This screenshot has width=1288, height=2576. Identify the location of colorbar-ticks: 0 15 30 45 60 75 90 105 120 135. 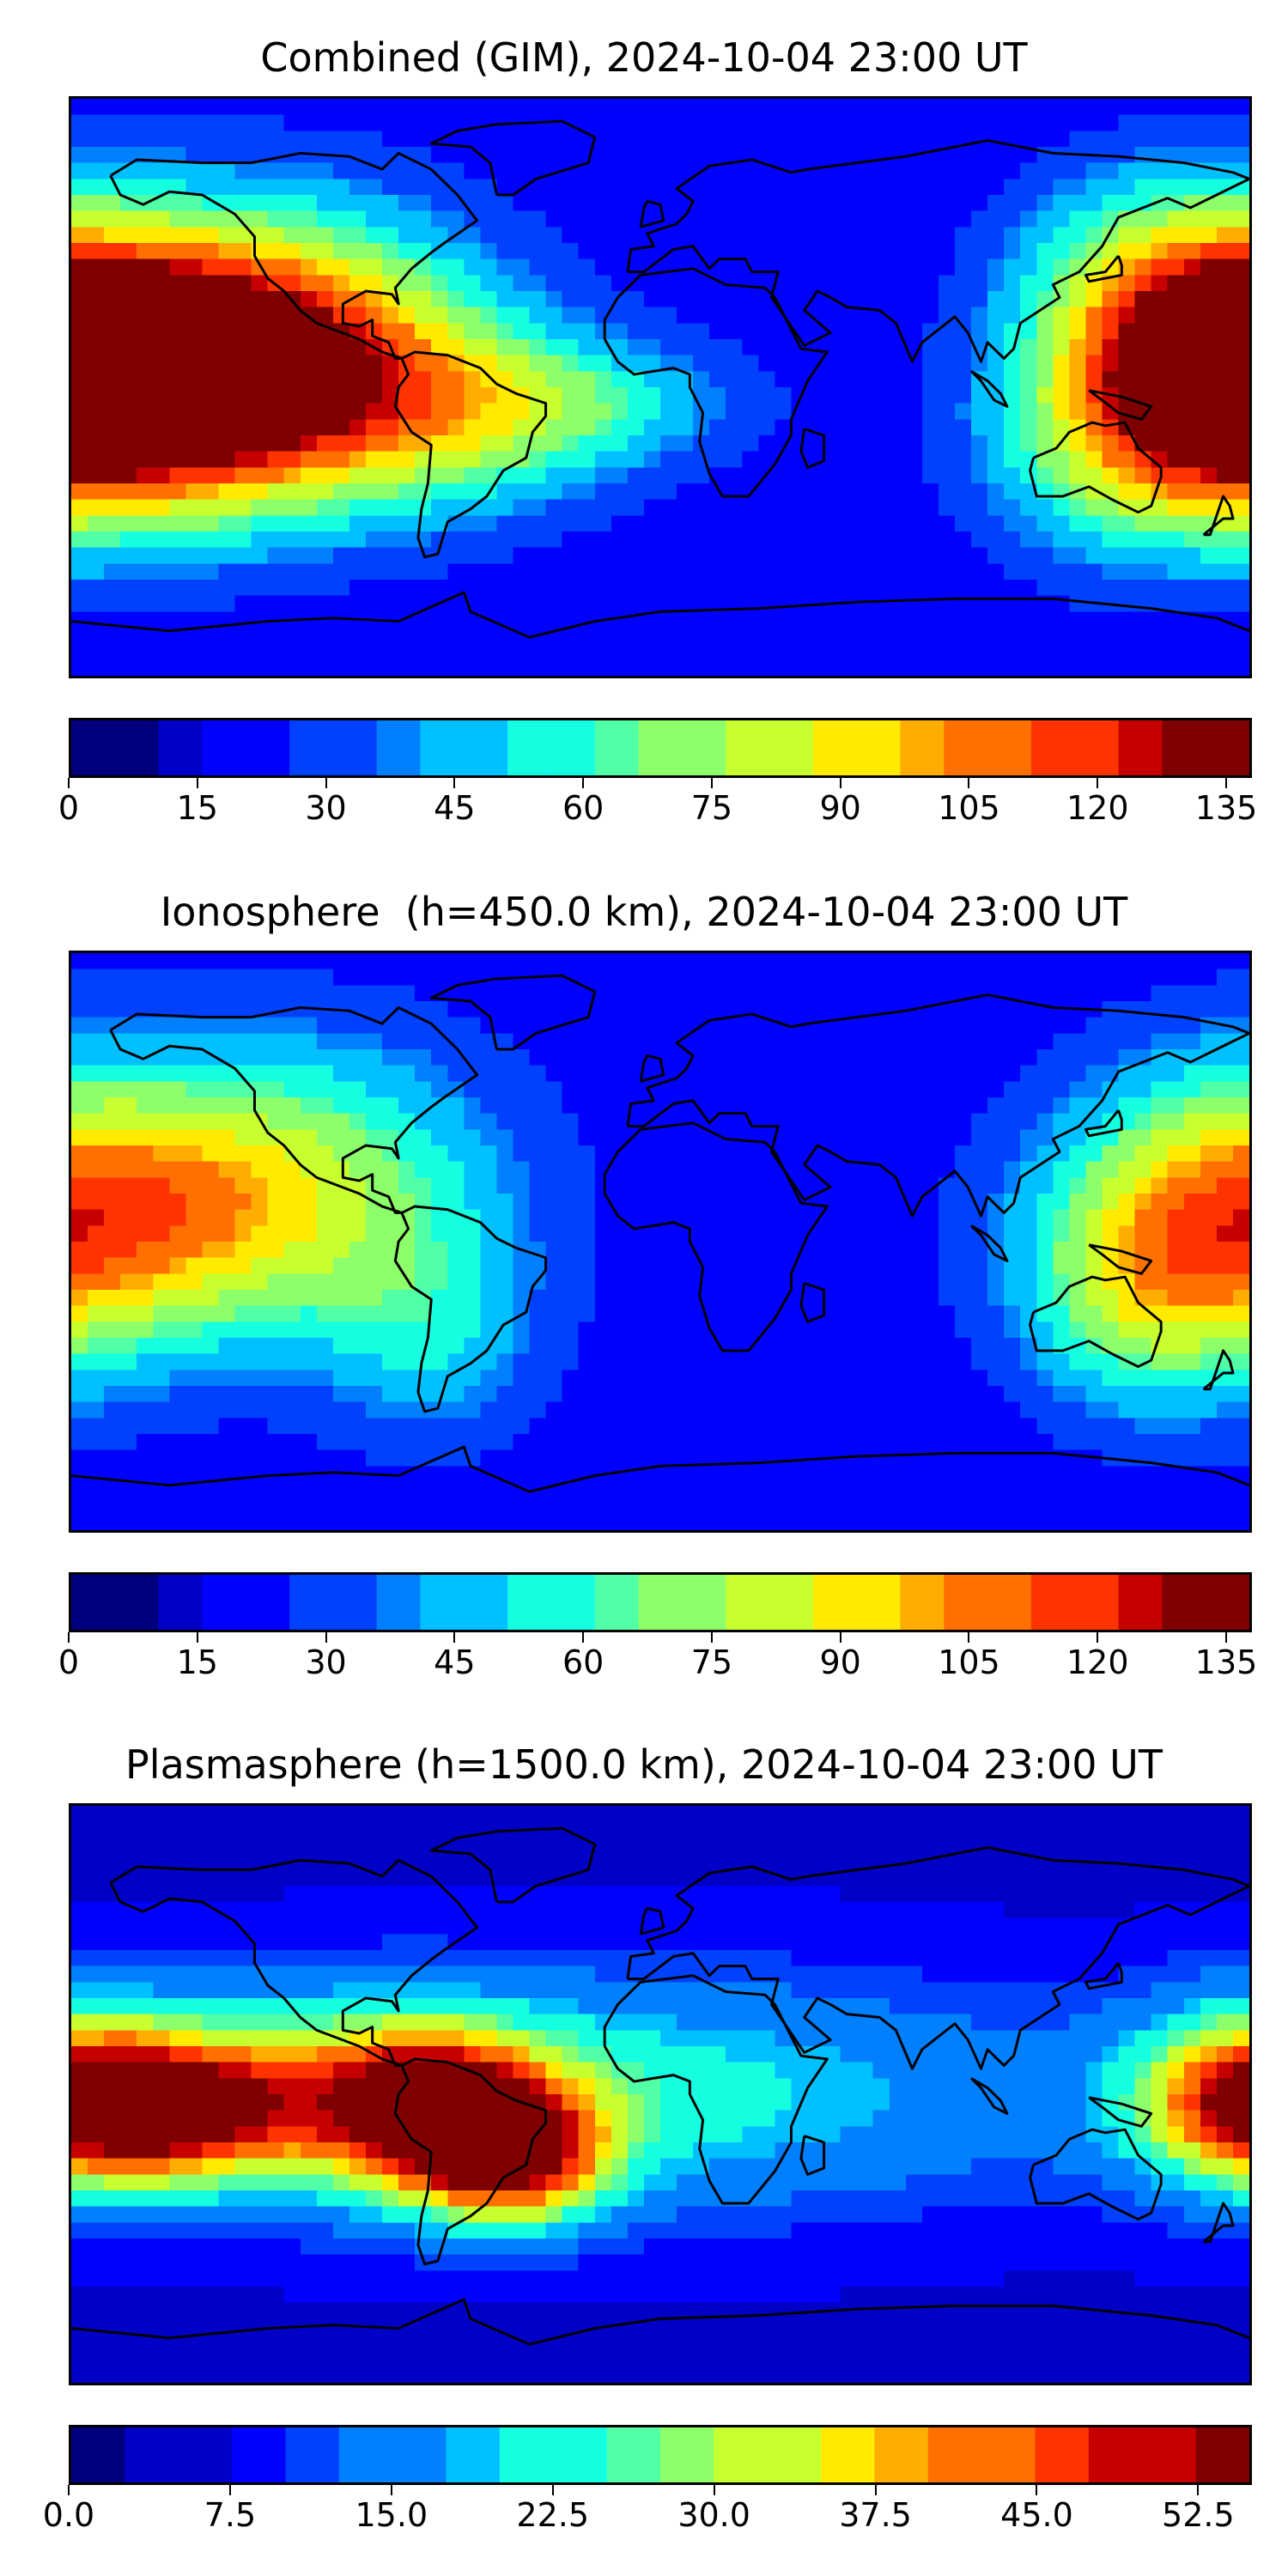
(658, 803).